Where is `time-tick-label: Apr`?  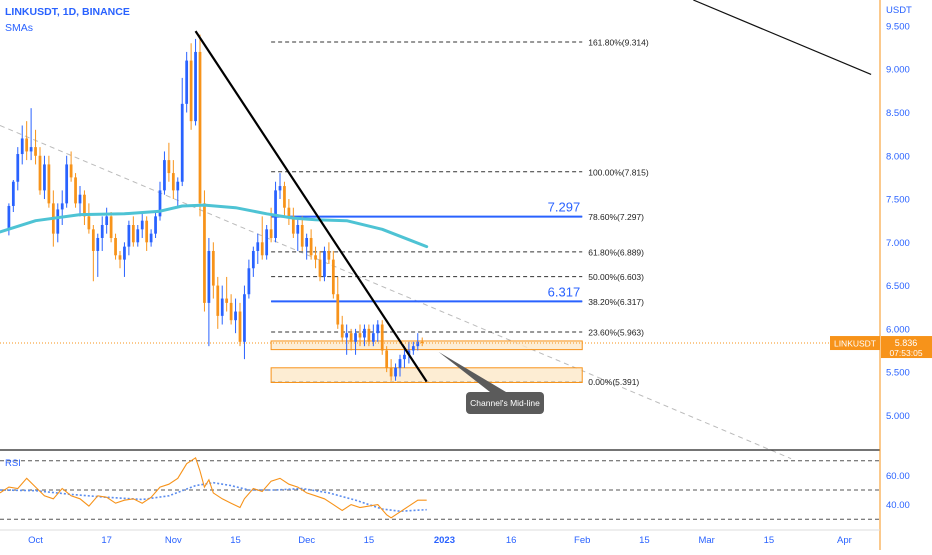 time-tick-label: Apr is located at coordinates (844, 540).